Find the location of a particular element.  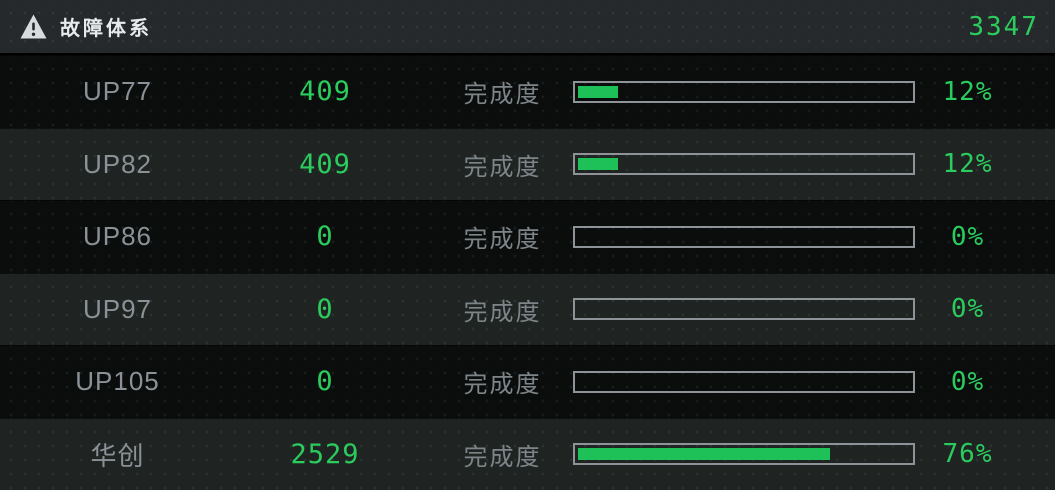

panel-header: 故障体系 3347 is located at coordinates (527, 27).